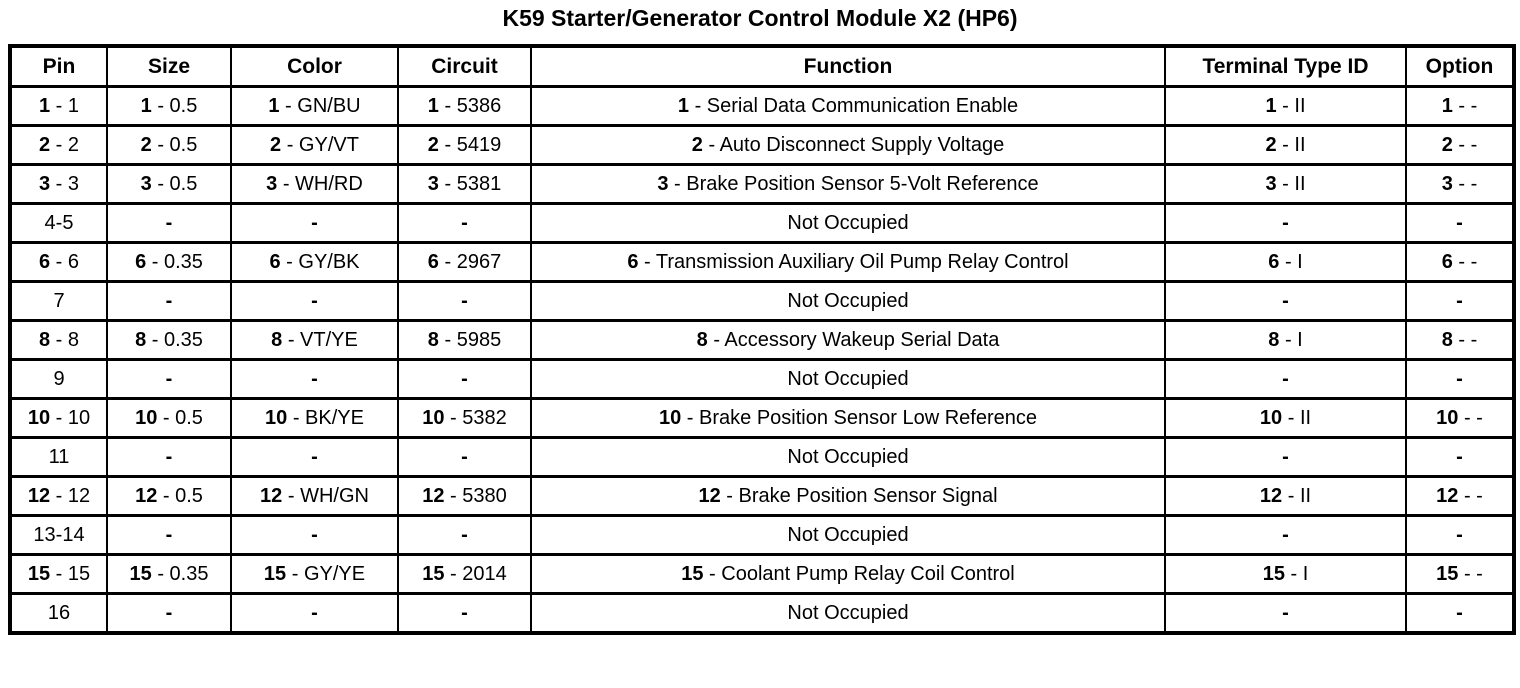  Describe the element at coordinates (314, 66) in the screenshot. I see `column-header-color: Color` at that location.